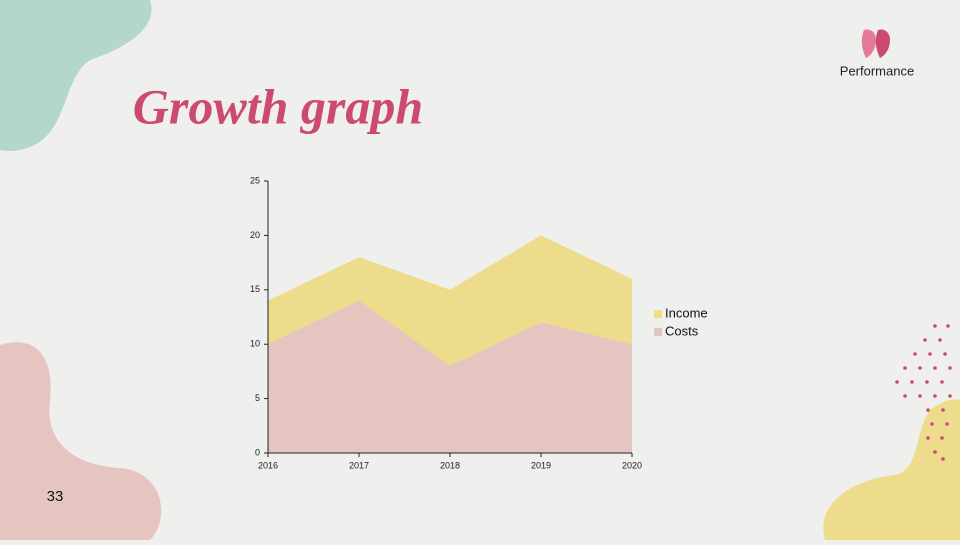 The height and width of the screenshot is (545, 960). What do you see at coordinates (686, 312) in the screenshot?
I see `legend-label: Income` at bounding box center [686, 312].